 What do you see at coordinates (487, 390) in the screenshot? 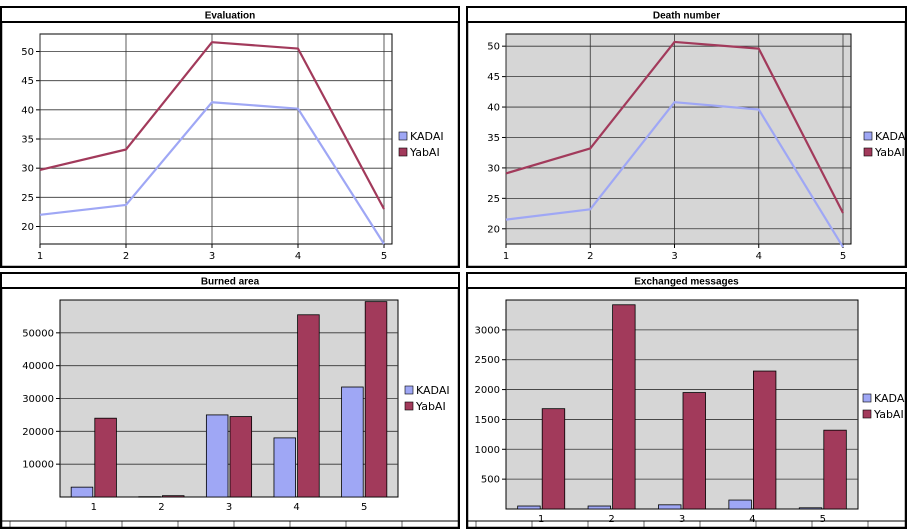
I see `y-tick-label: 2000` at bounding box center [487, 390].